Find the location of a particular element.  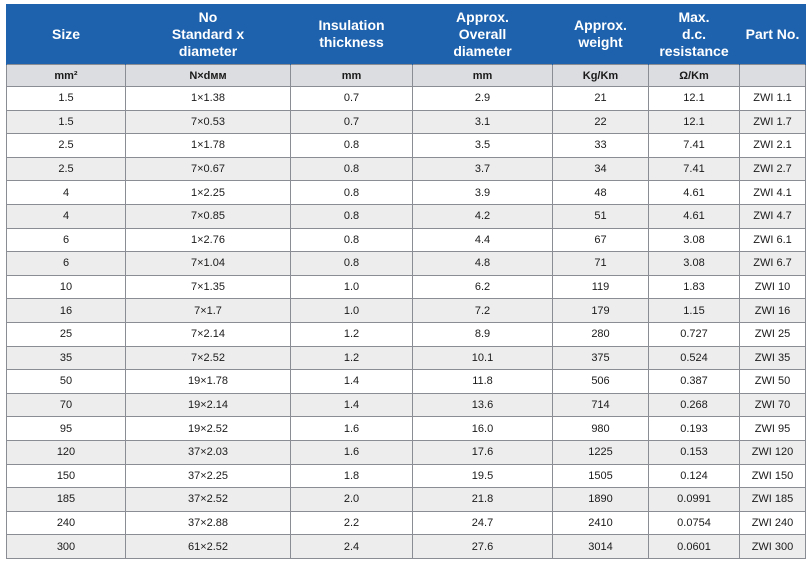

cell-part-no: ZWI 16 is located at coordinates (772, 310).